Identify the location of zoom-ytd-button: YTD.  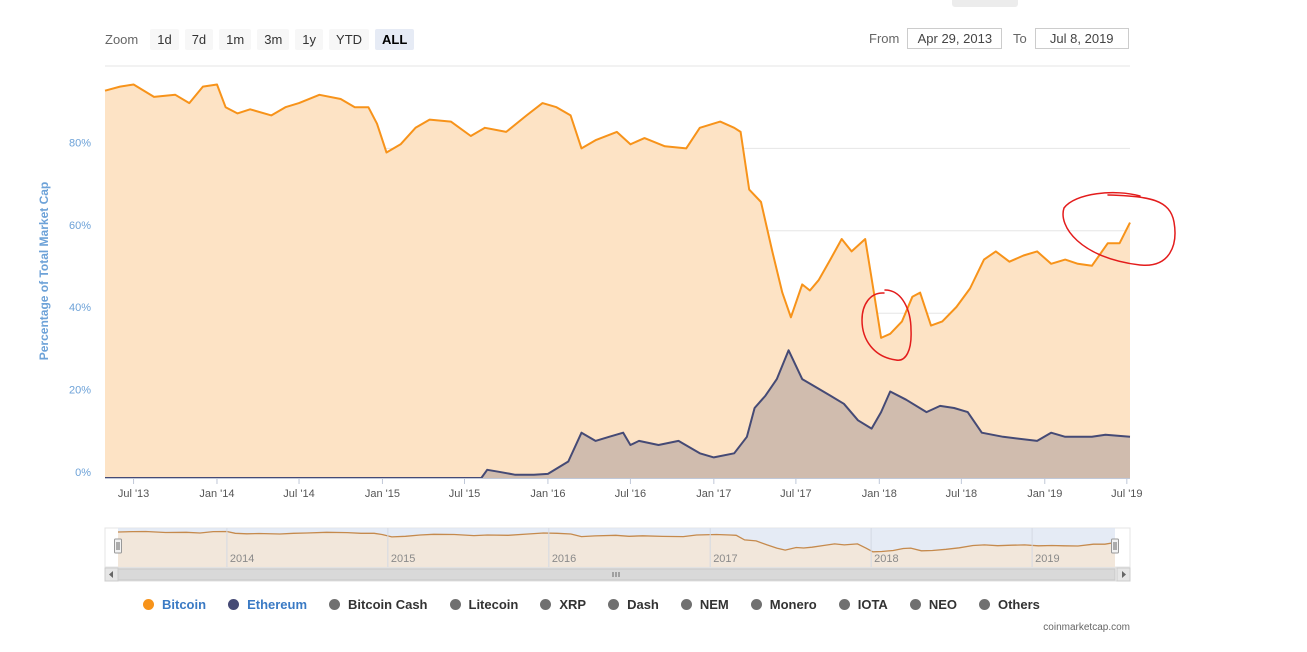
(349, 39).